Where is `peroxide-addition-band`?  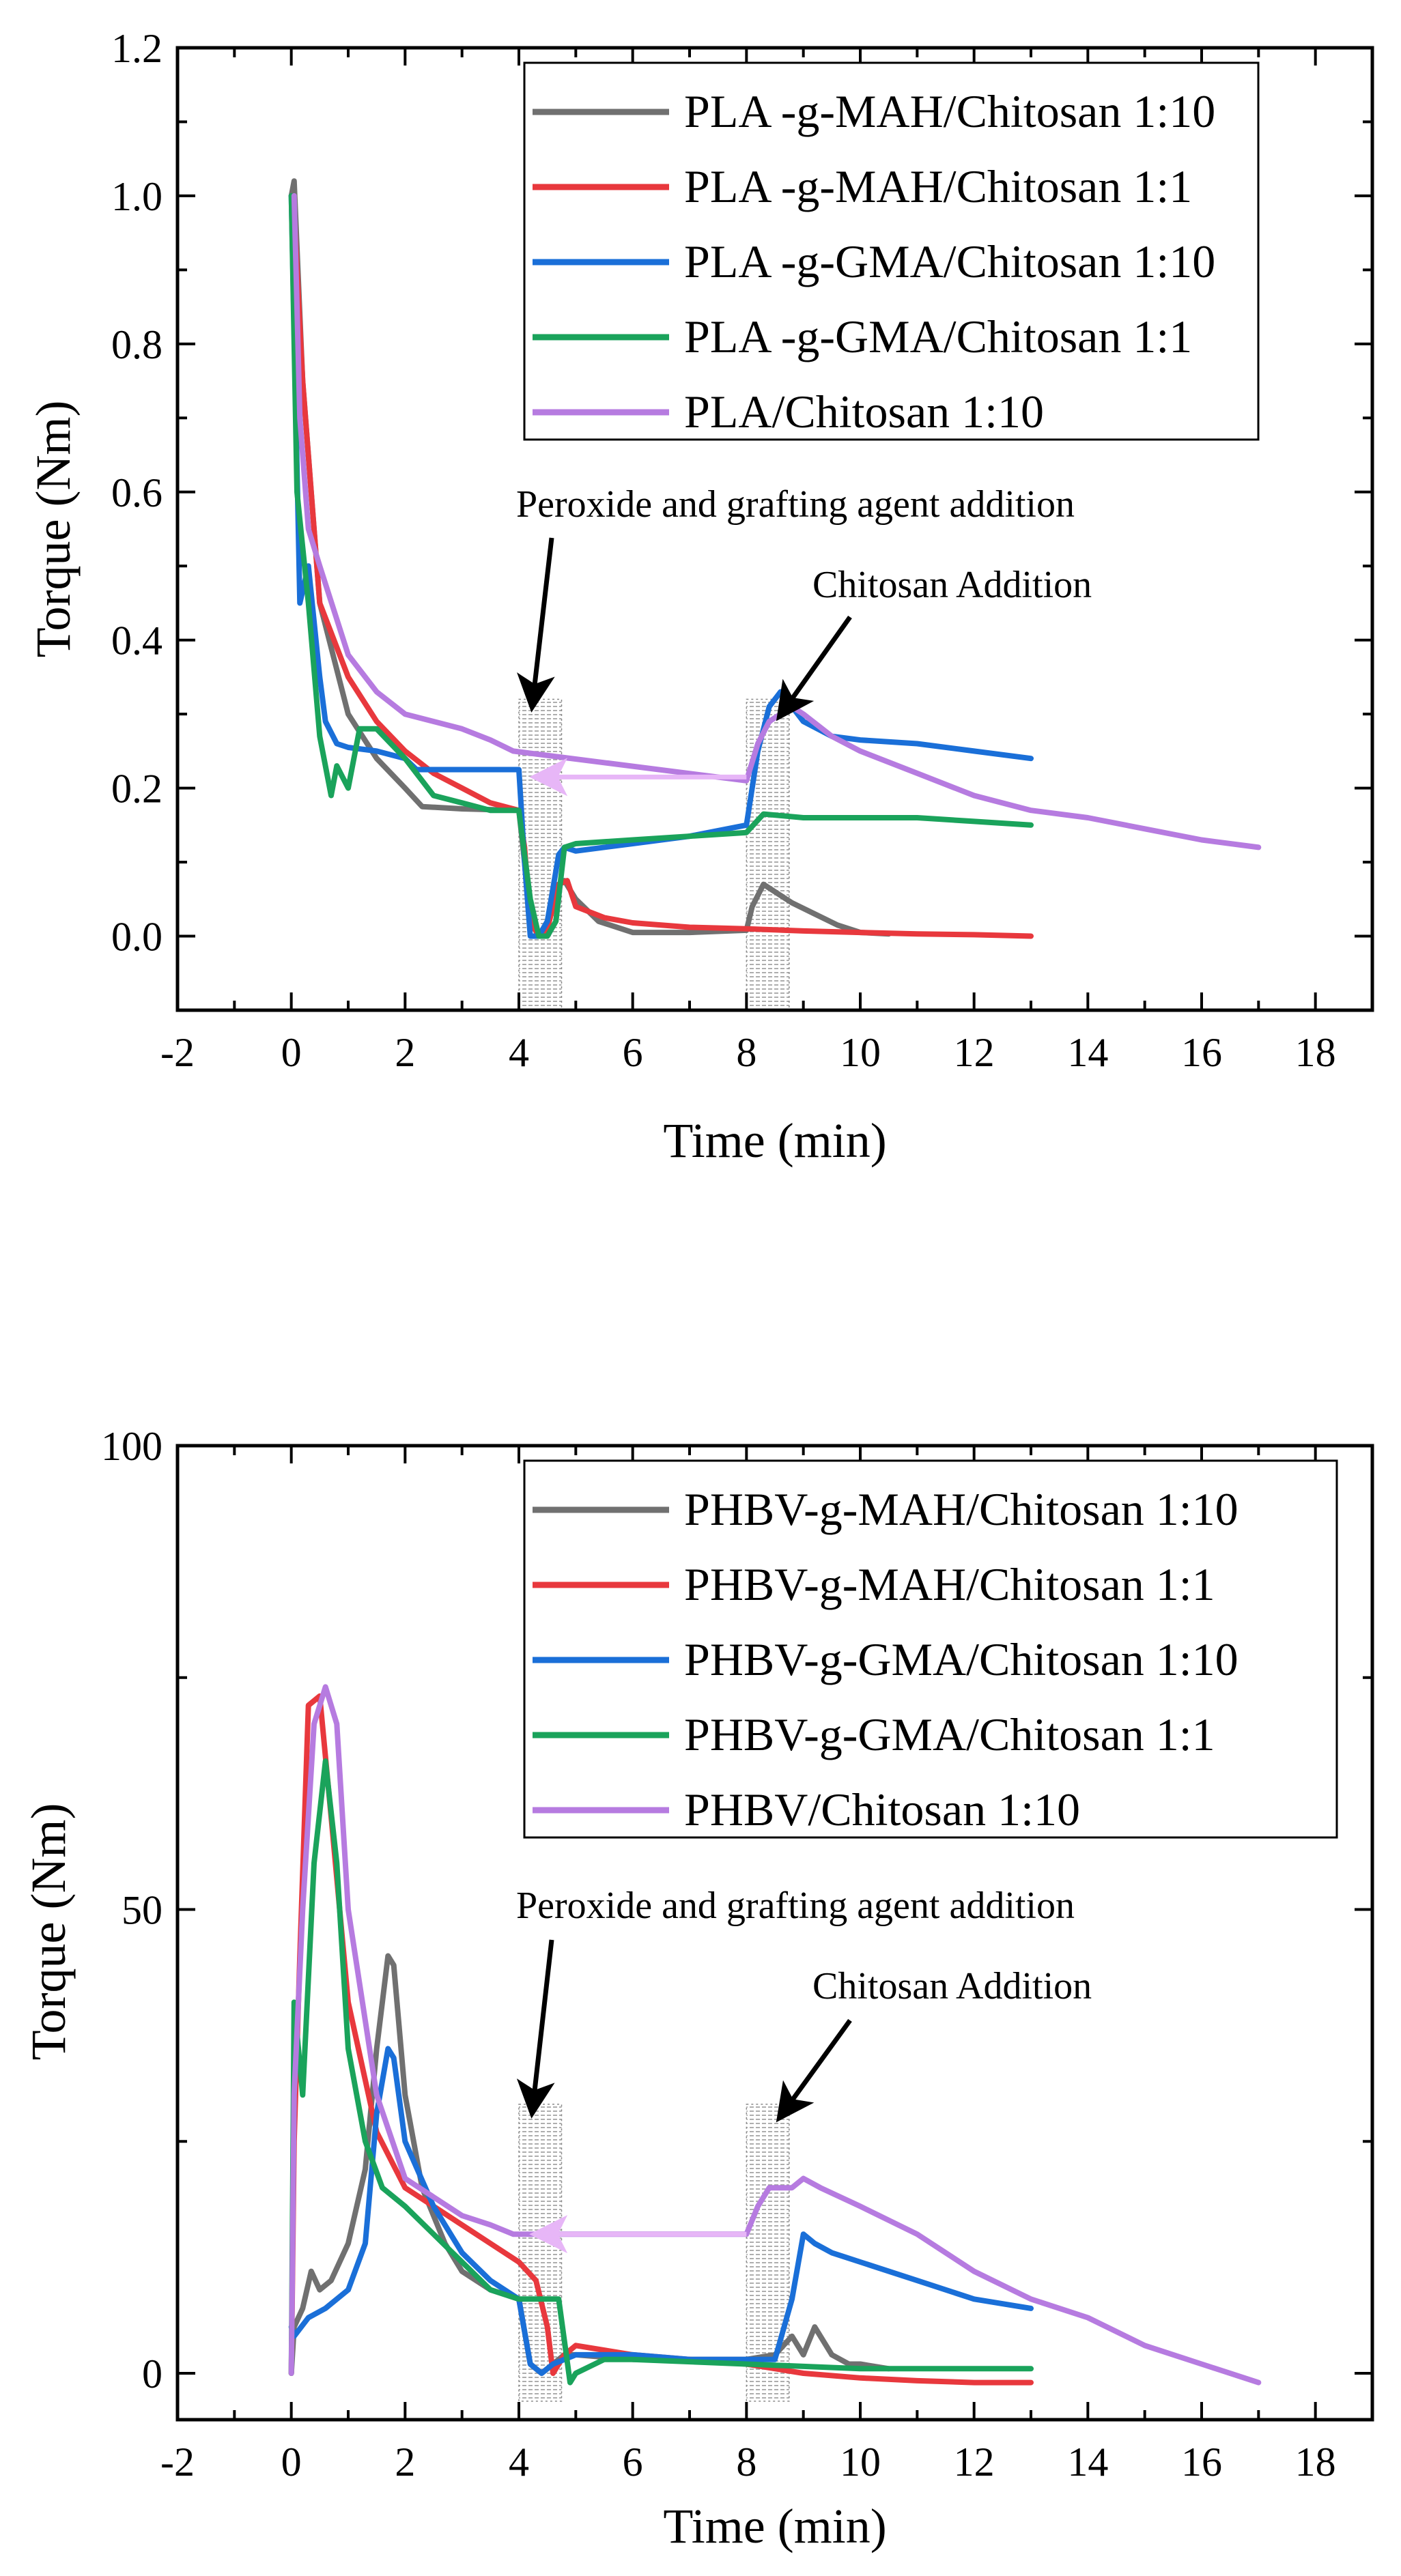 peroxide-addition-band is located at coordinates (540, 2253).